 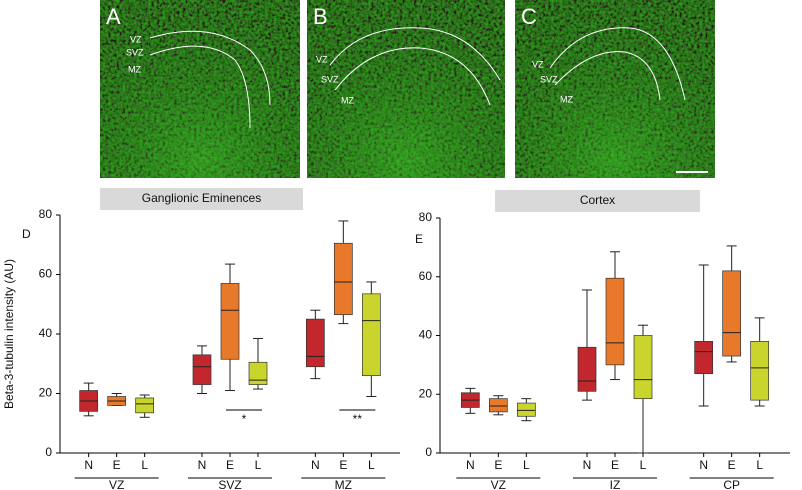 What do you see at coordinates (320, 16) in the screenshot?
I see `panel-label: B` at bounding box center [320, 16].